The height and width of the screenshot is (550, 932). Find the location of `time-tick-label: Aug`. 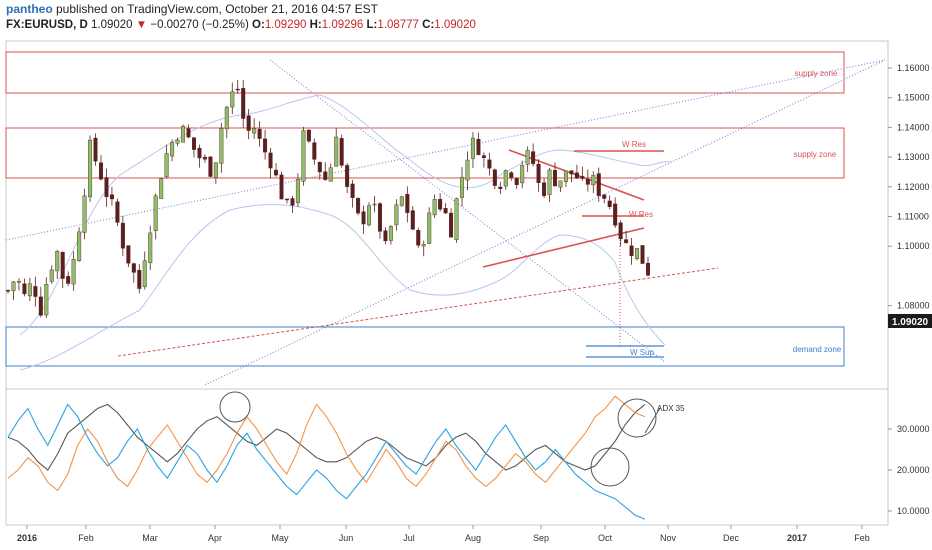

time-tick-label: Aug is located at coordinates (473, 538).